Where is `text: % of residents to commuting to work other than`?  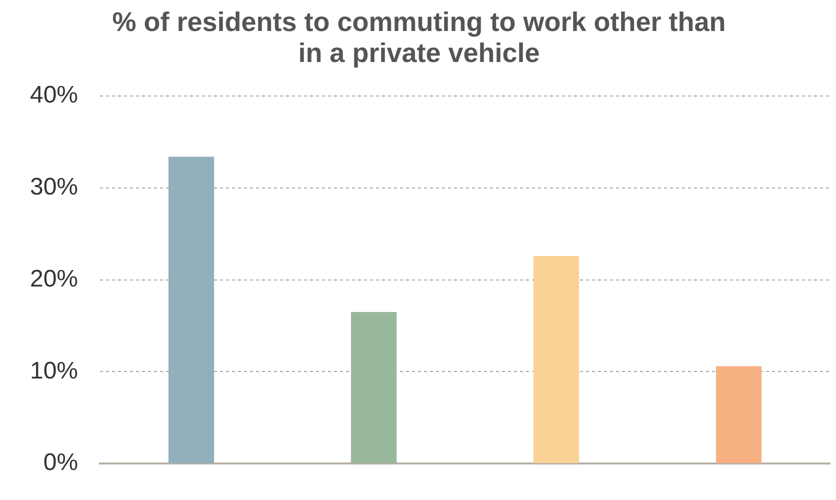 text: % of residents to commuting to work other than is located at coordinates (419, 21).